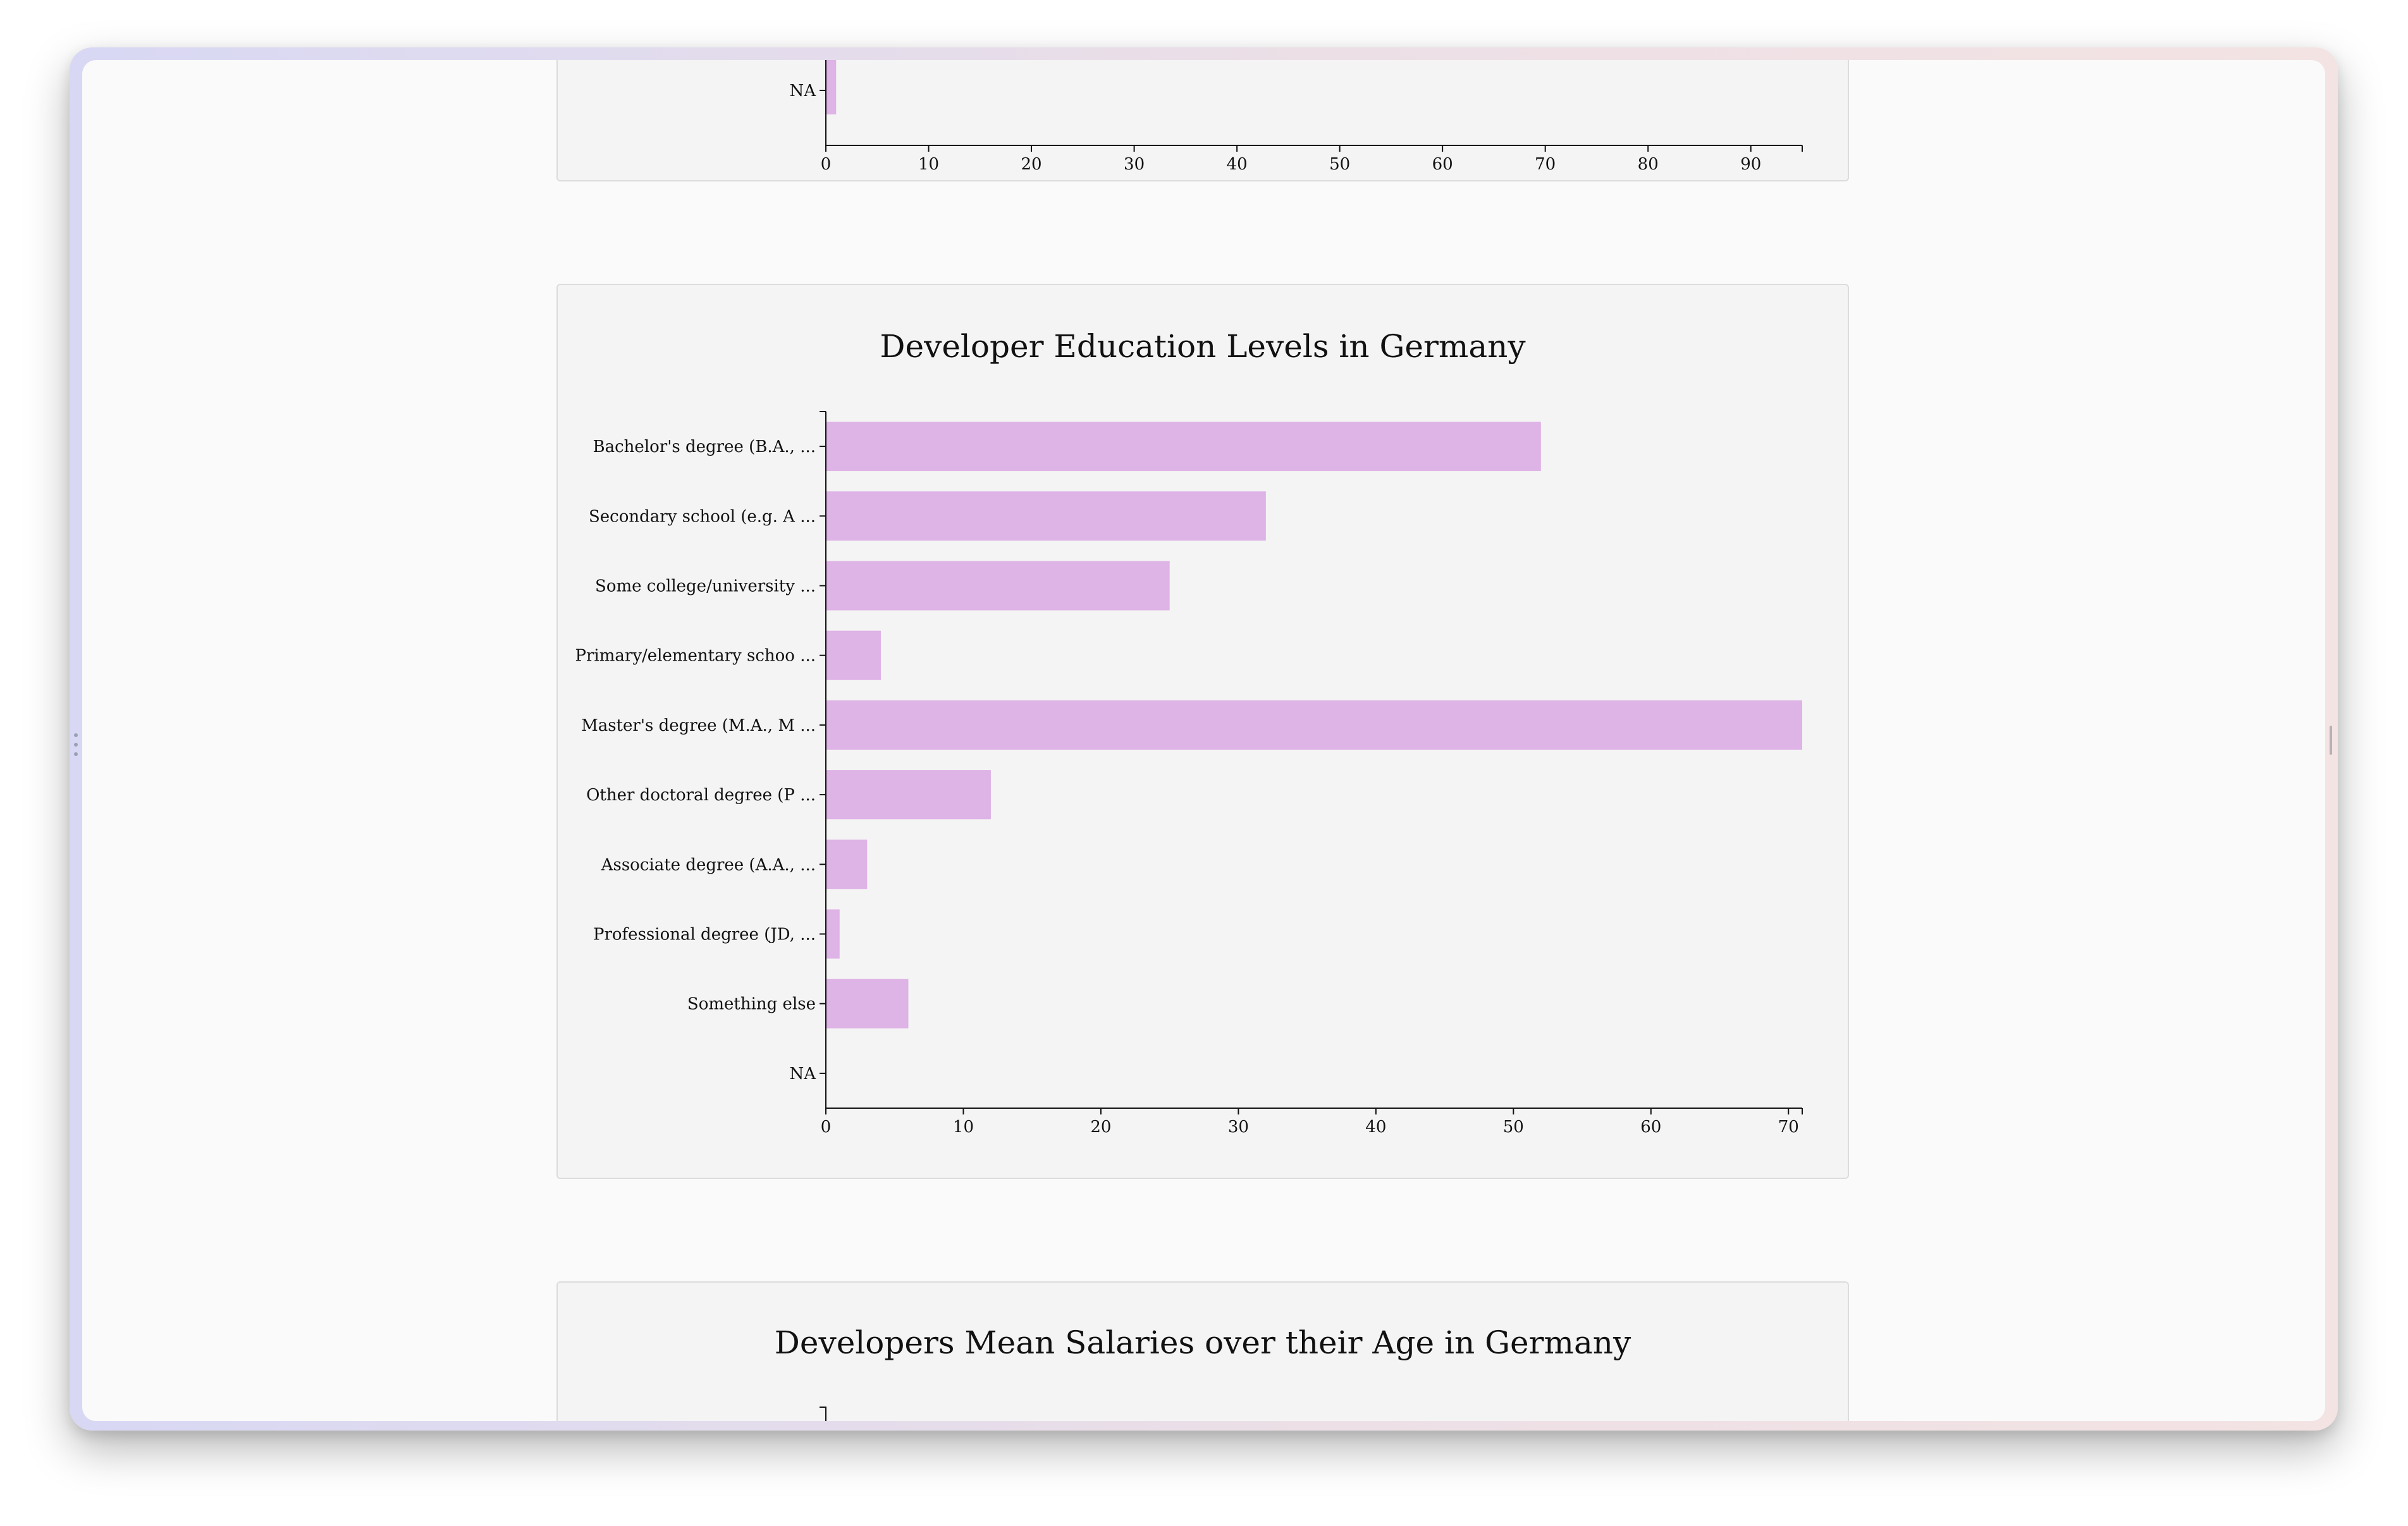 This screenshot has height=1526, width=2408. Describe the element at coordinates (751, 1004) in the screenshot. I see `y-tick-label: Something else` at that location.